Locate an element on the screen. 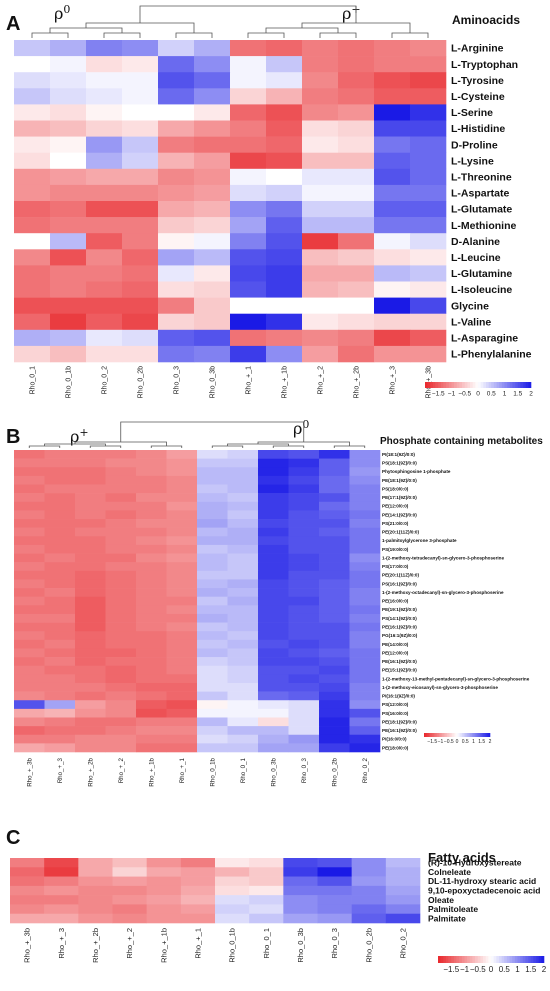 The image size is (550, 991). legend-tick-label: 1.5 is located at coordinates (517, 394).